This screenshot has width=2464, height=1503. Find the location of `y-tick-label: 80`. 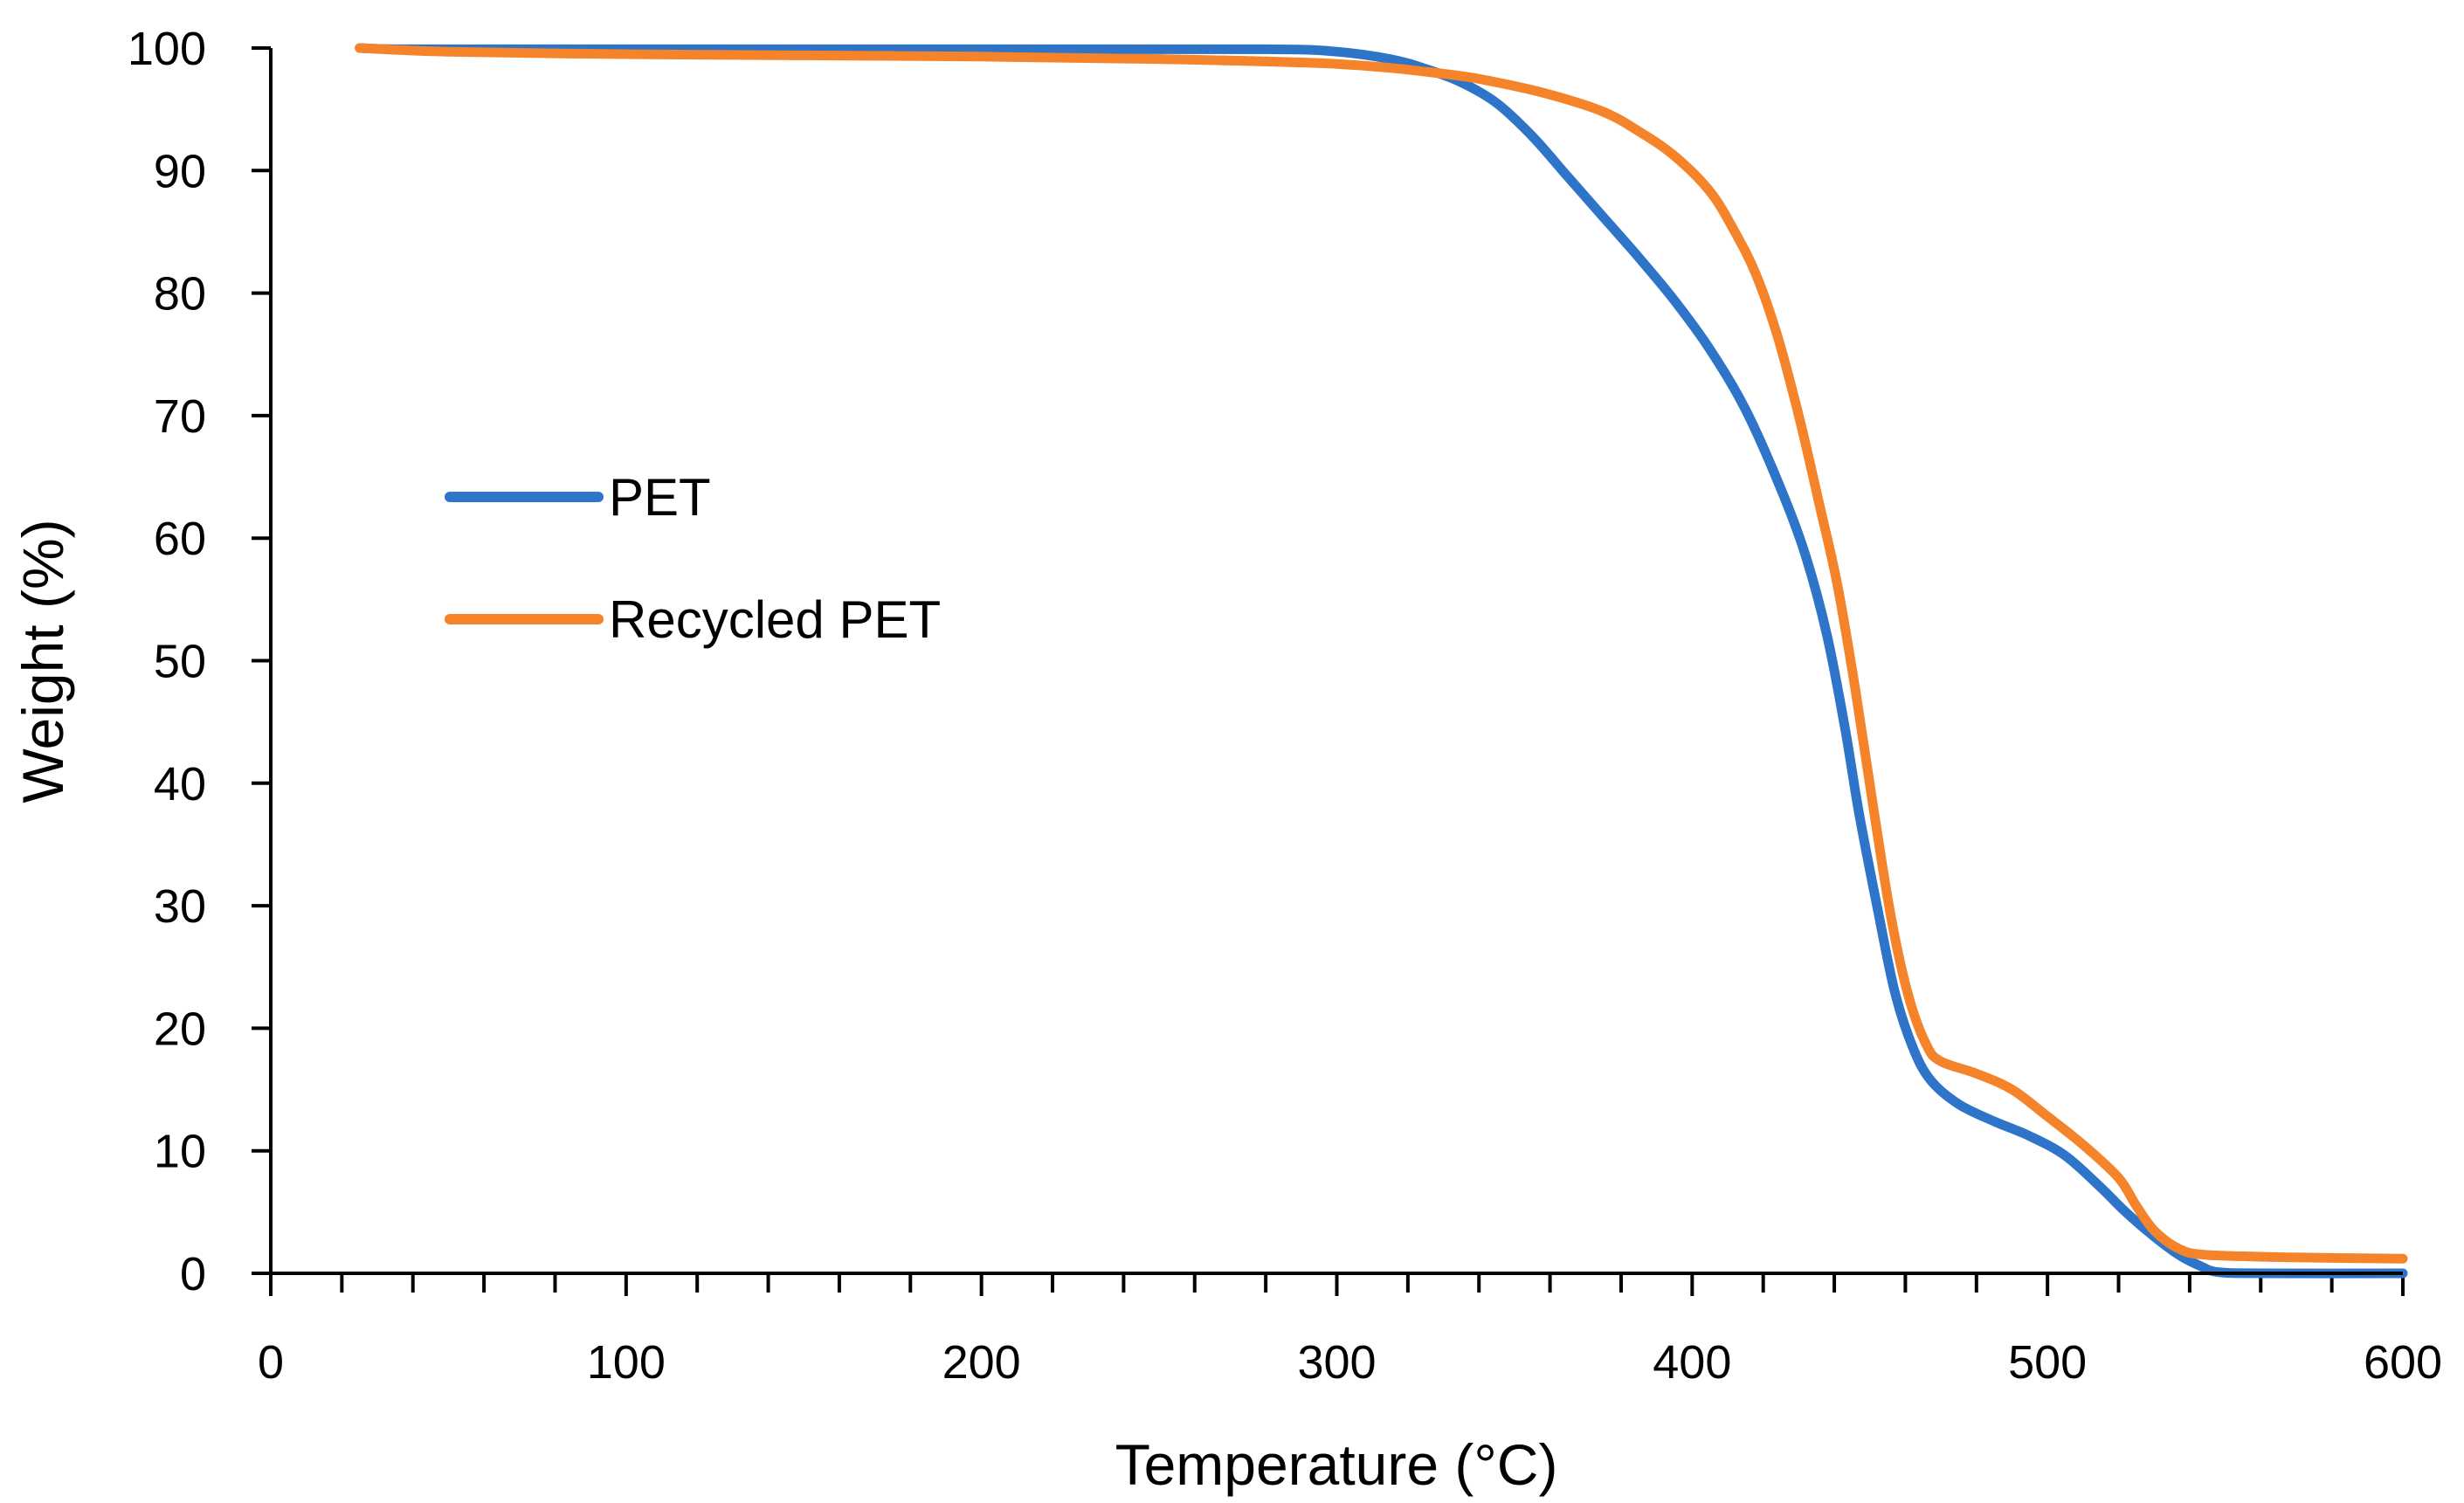

y-tick-label: 80 is located at coordinates (180, 294).